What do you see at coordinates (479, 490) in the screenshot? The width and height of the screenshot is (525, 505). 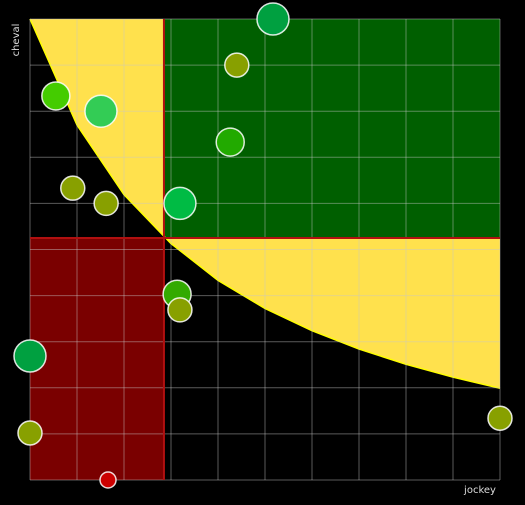 I see `x-axis-label: jockey` at bounding box center [479, 490].